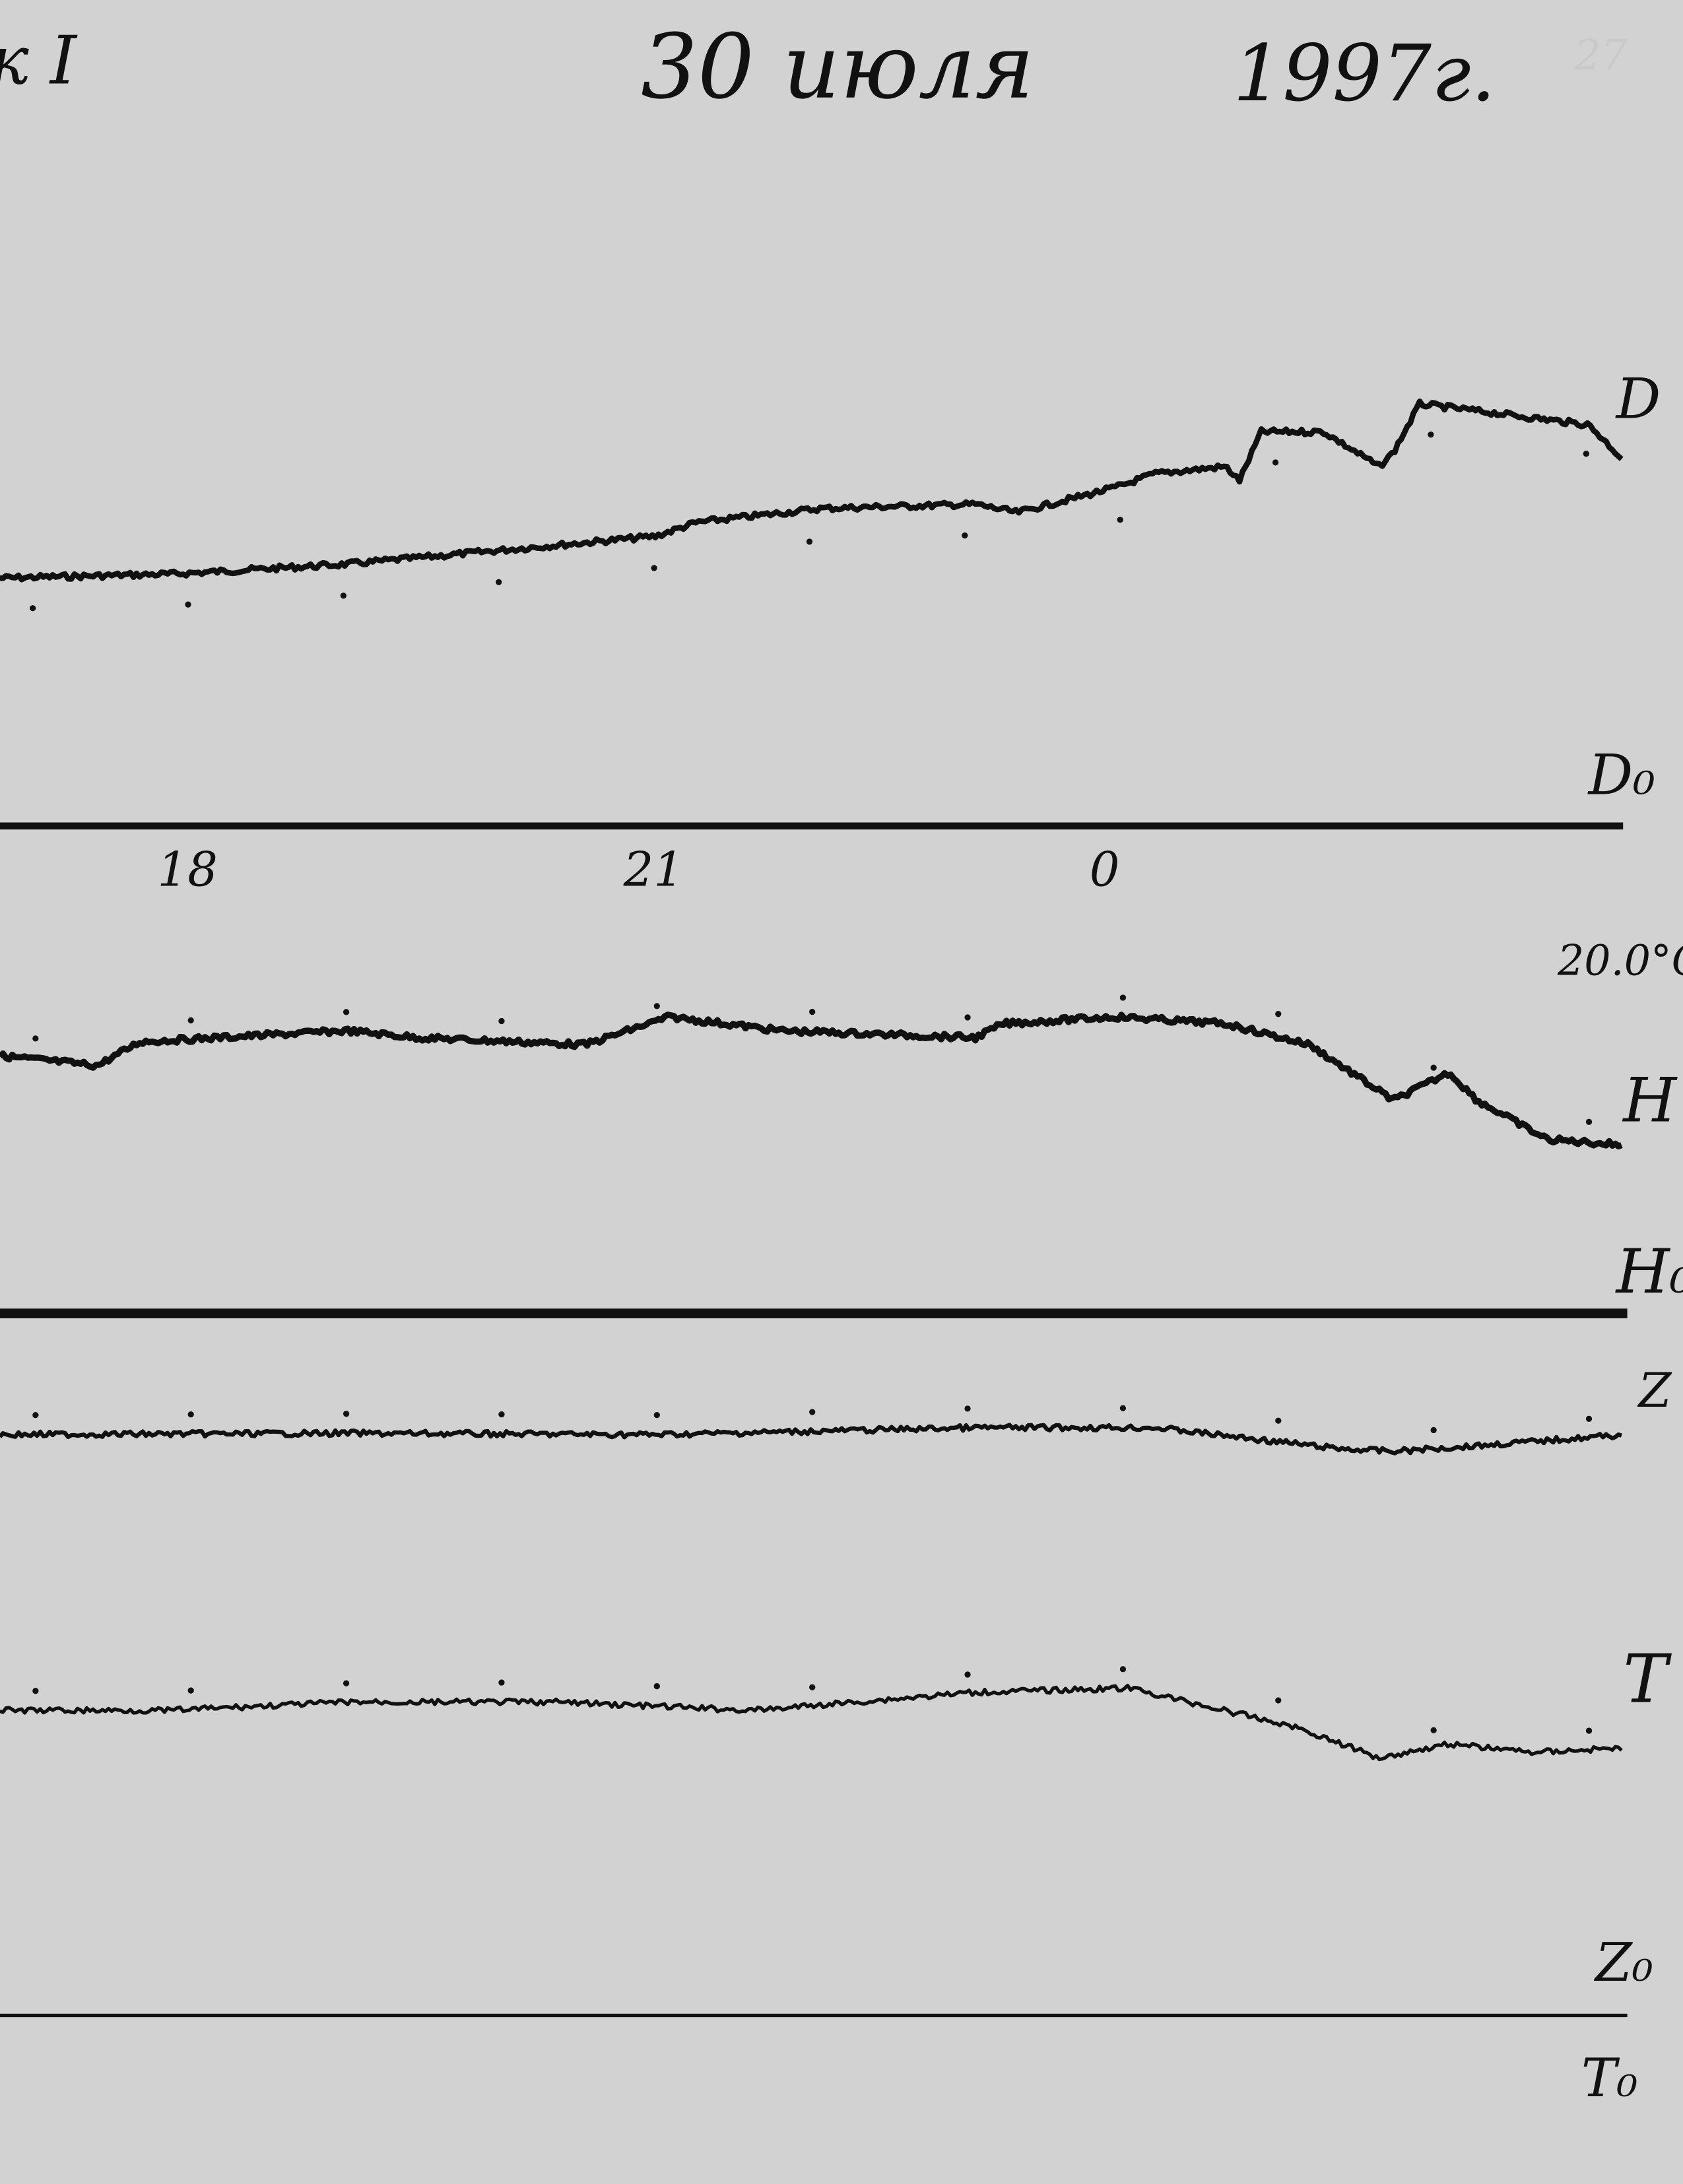  I want to click on trace-Z, so click(811, 1439).